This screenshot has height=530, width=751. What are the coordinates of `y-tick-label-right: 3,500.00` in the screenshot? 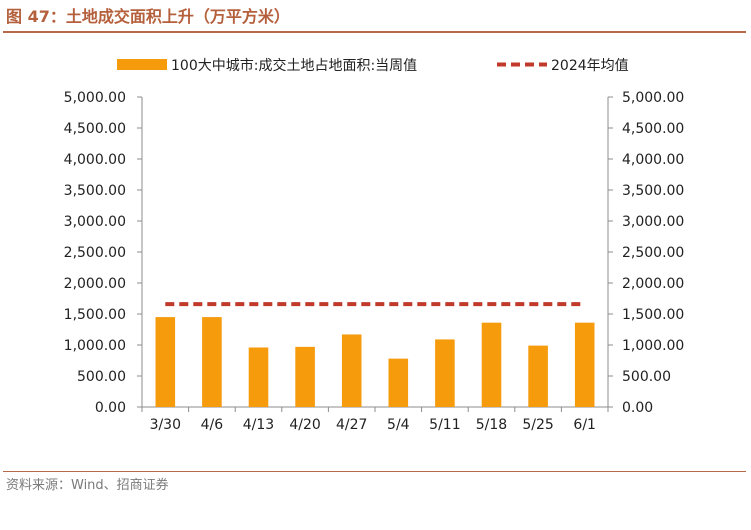 It's located at (653, 191).